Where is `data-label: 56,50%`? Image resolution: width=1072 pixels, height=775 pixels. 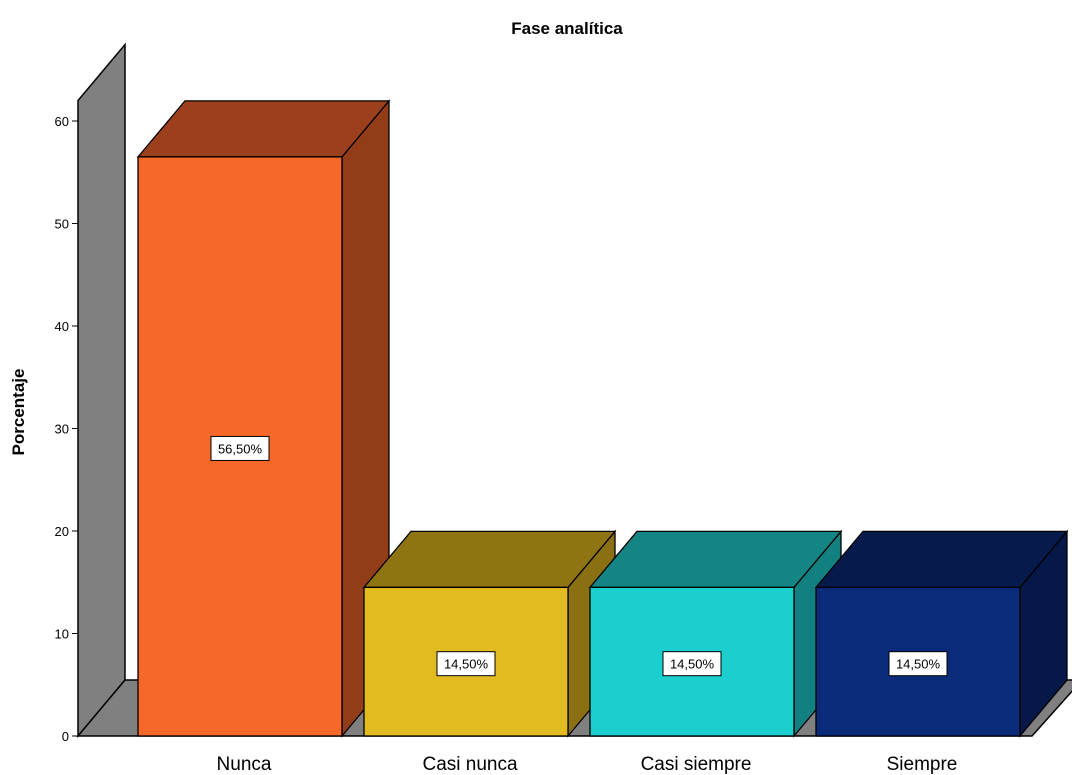 data-label: 56,50% is located at coordinates (240, 448).